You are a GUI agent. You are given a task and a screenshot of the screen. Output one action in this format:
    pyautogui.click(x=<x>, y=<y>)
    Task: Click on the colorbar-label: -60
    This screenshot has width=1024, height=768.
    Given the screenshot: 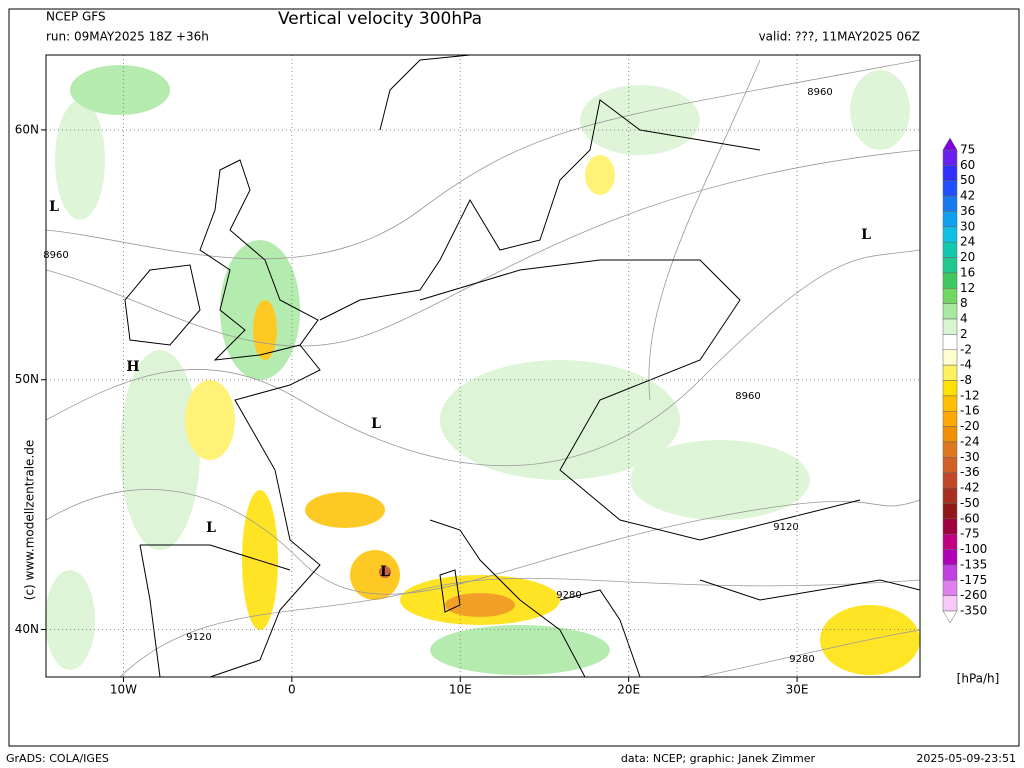 What is the action you would take?
    pyautogui.click(x=970, y=518)
    